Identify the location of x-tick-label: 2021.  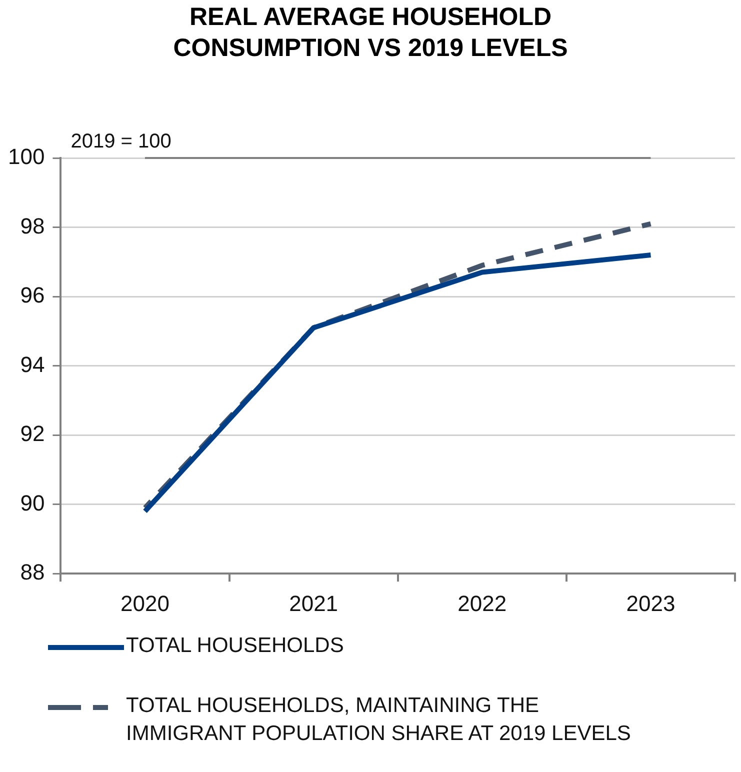
(313, 603).